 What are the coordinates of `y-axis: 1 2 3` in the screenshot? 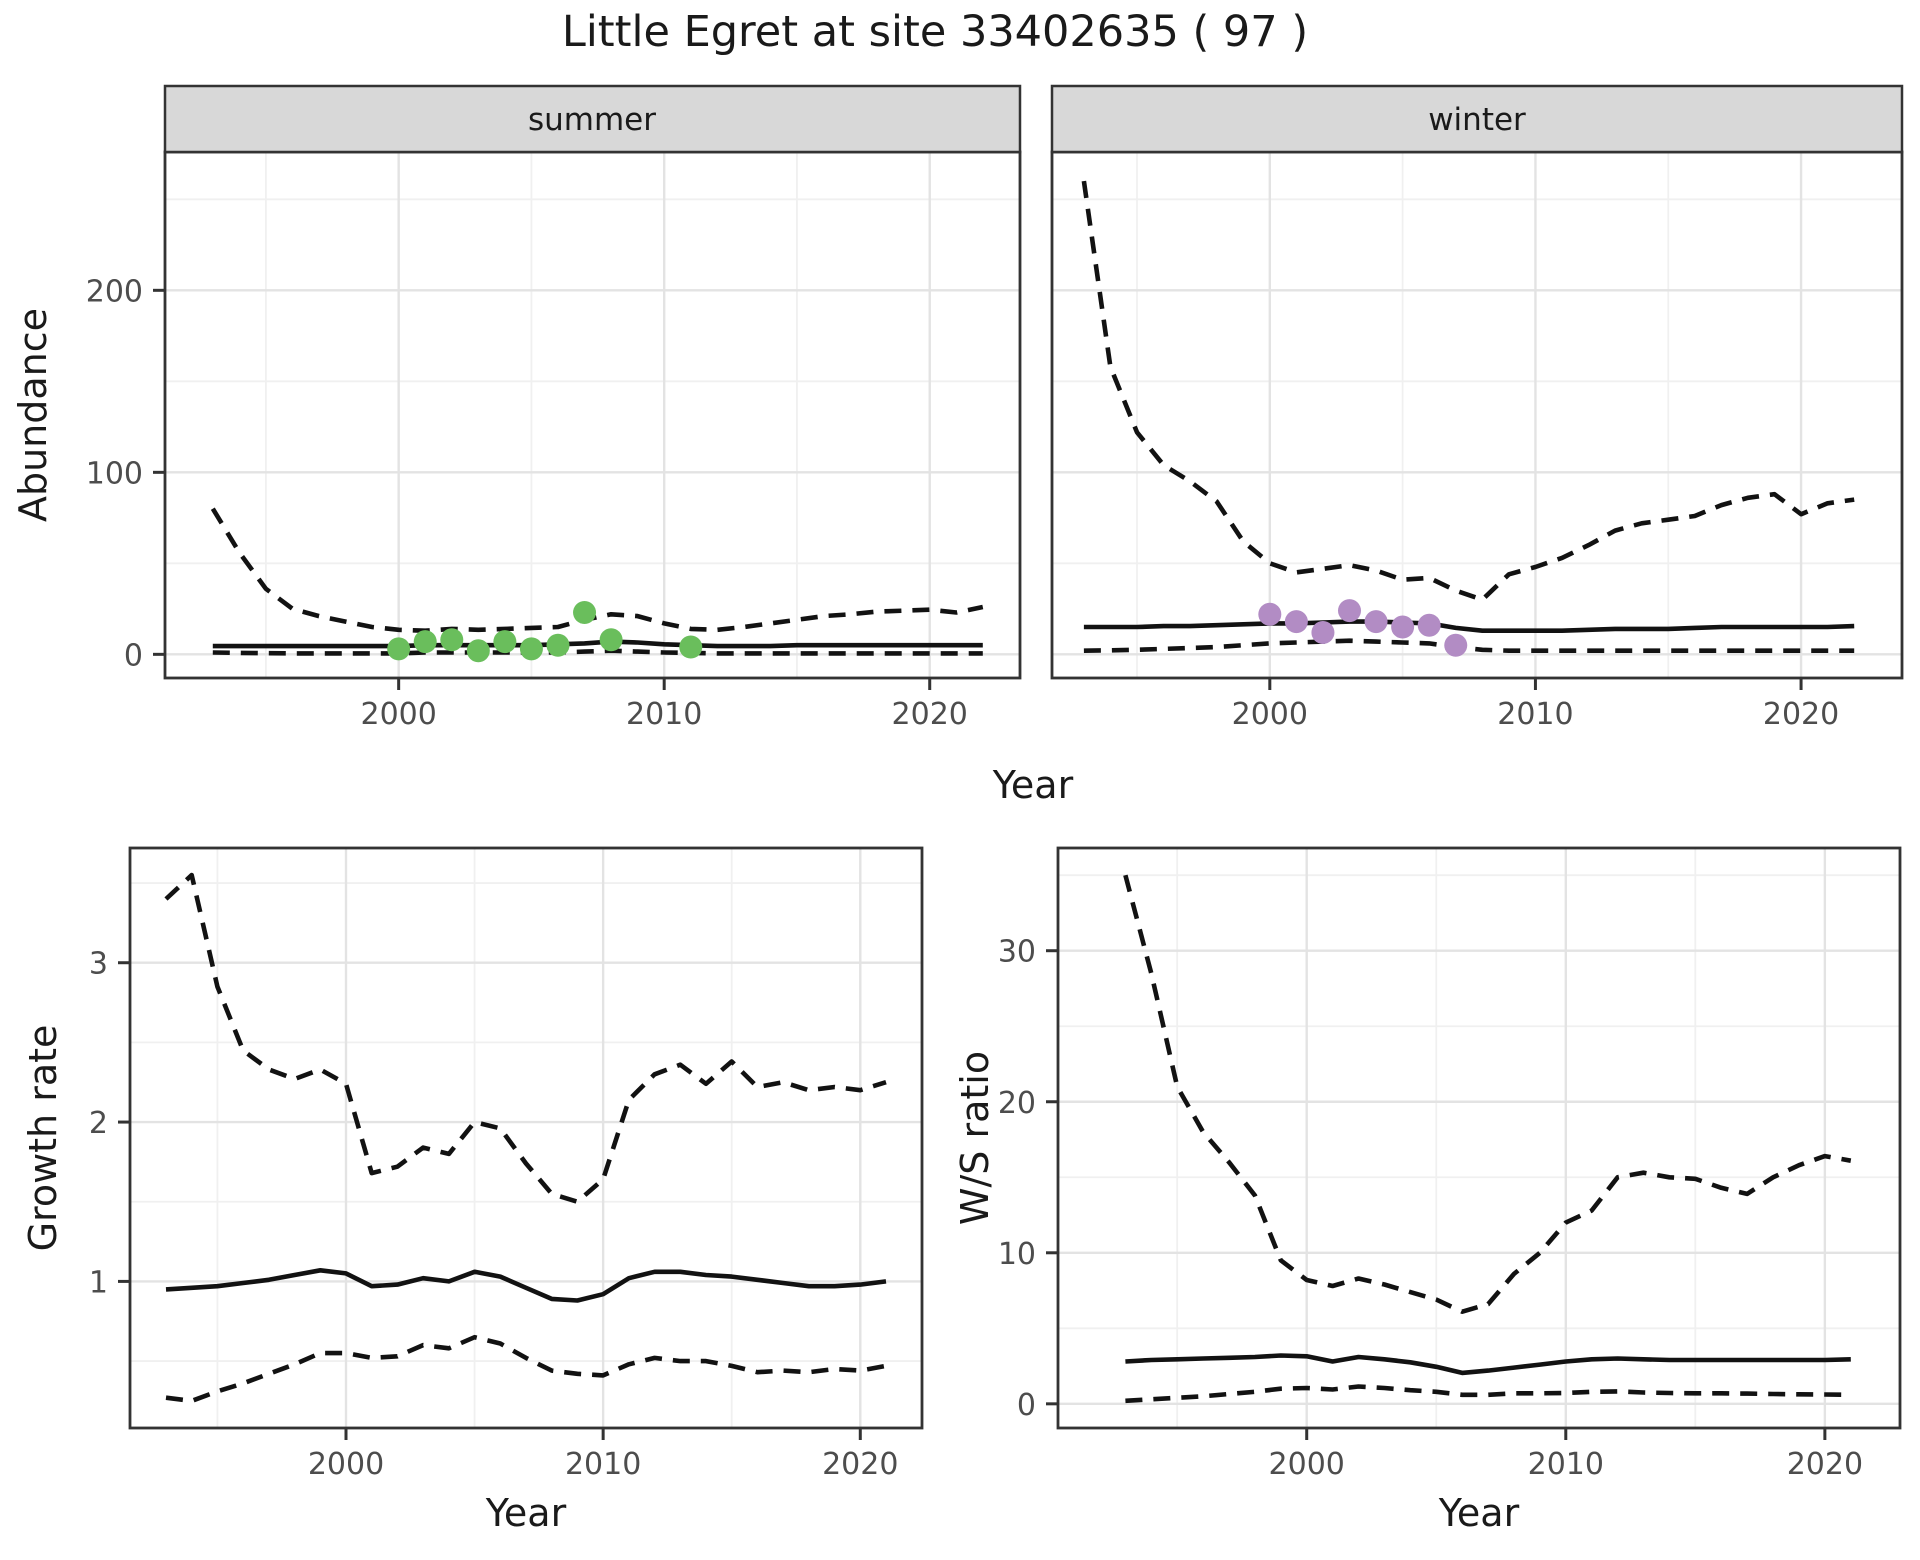 It's located at (109, 1123).